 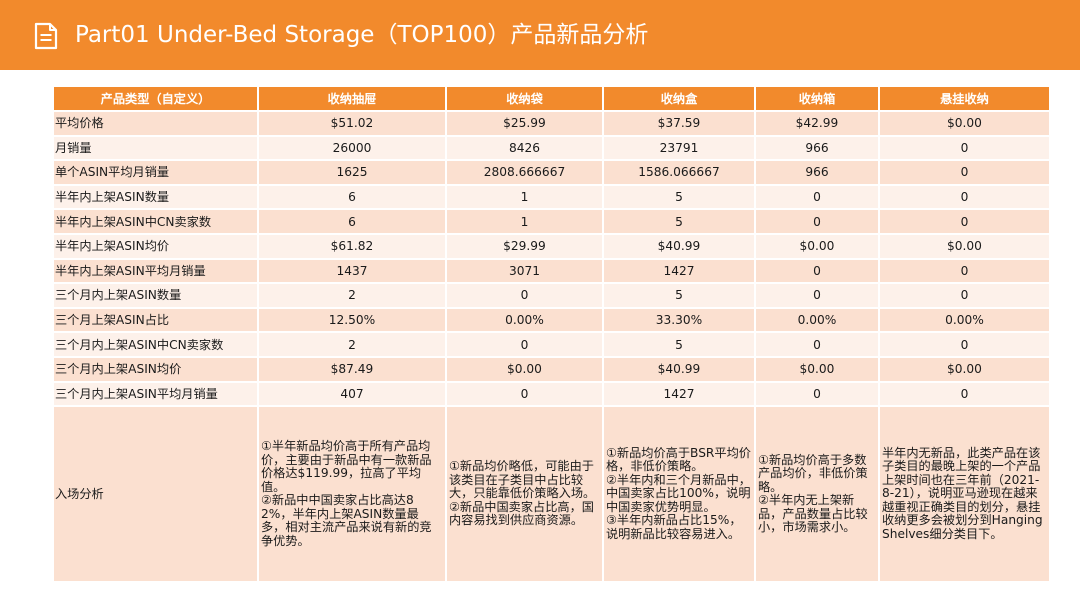 I want to click on row-label: 半年内上架ASIN均价, so click(x=155, y=246).